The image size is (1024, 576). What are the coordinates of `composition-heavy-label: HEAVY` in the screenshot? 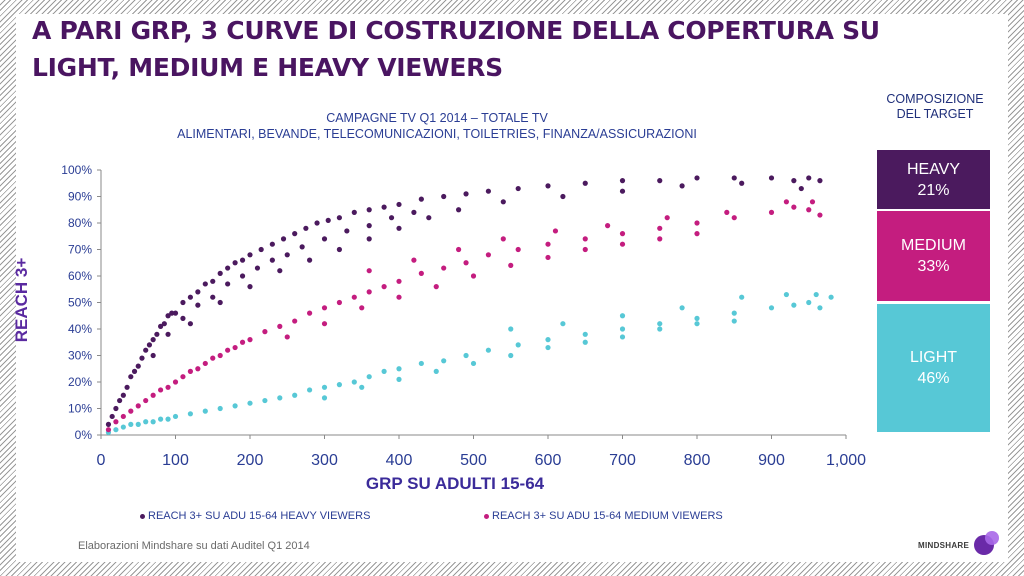 It's located at (933, 169).